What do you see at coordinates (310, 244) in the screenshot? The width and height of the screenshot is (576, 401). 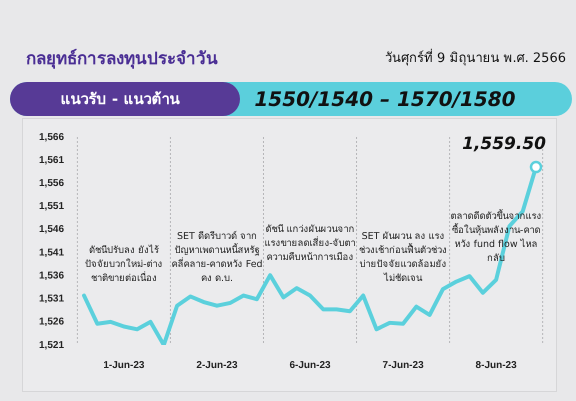 I see `annotation: ดัชนี แกว่งผันผวนจากแรงขายลดเสี่ยง-จับตาความคืบหน้าการเมือง` at bounding box center [310, 244].